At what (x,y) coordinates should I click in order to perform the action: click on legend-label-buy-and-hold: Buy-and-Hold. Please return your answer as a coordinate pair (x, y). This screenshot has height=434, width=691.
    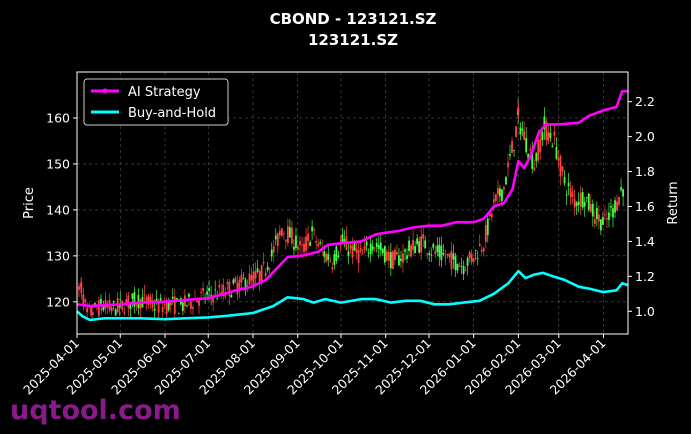
    Looking at the image, I should click on (172, 113).